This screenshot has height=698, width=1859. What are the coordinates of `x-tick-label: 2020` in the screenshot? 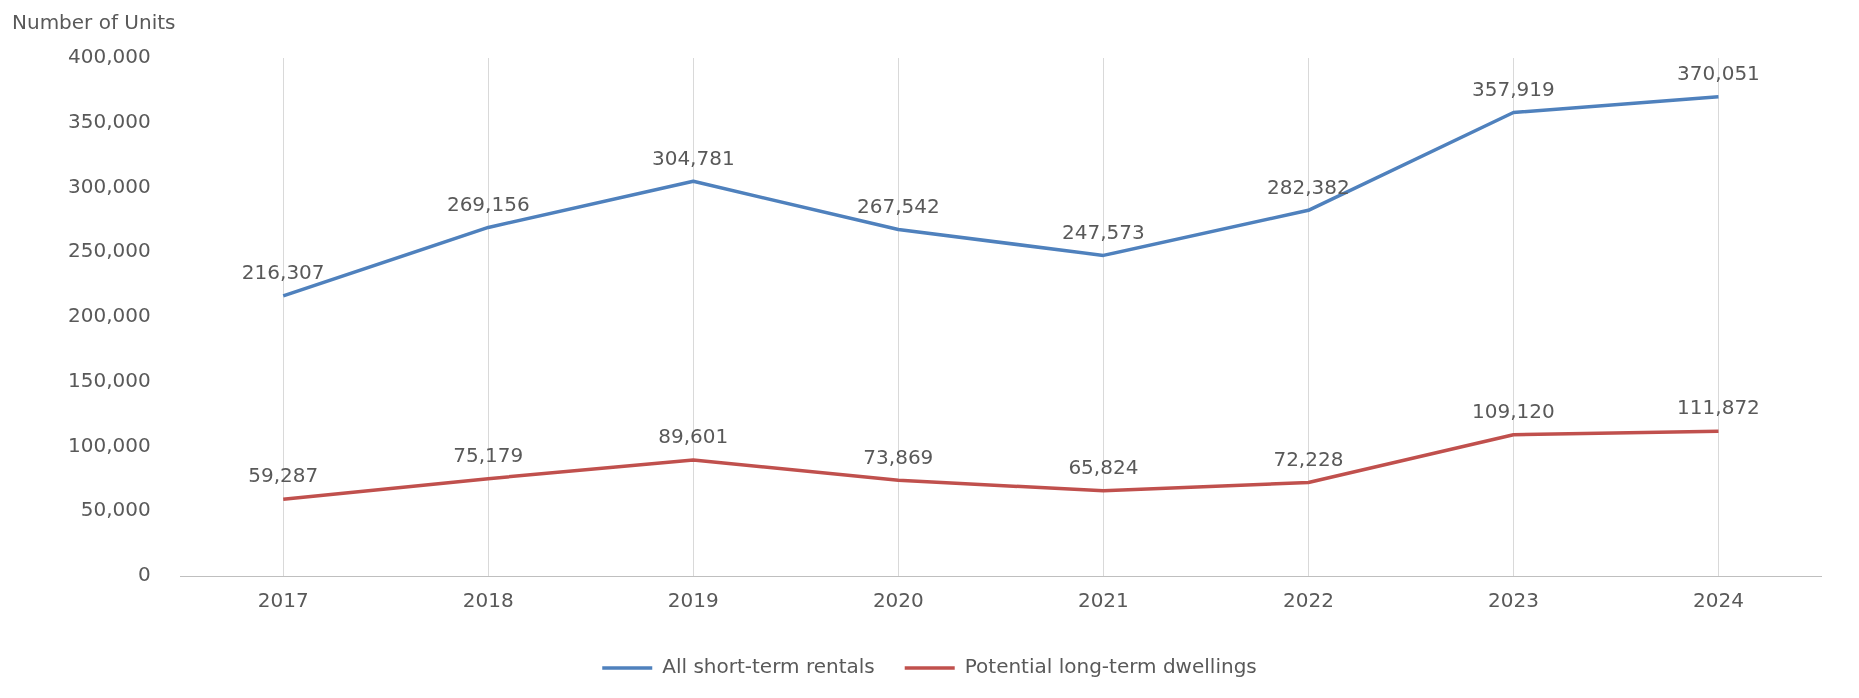 It's located at (898, 600).